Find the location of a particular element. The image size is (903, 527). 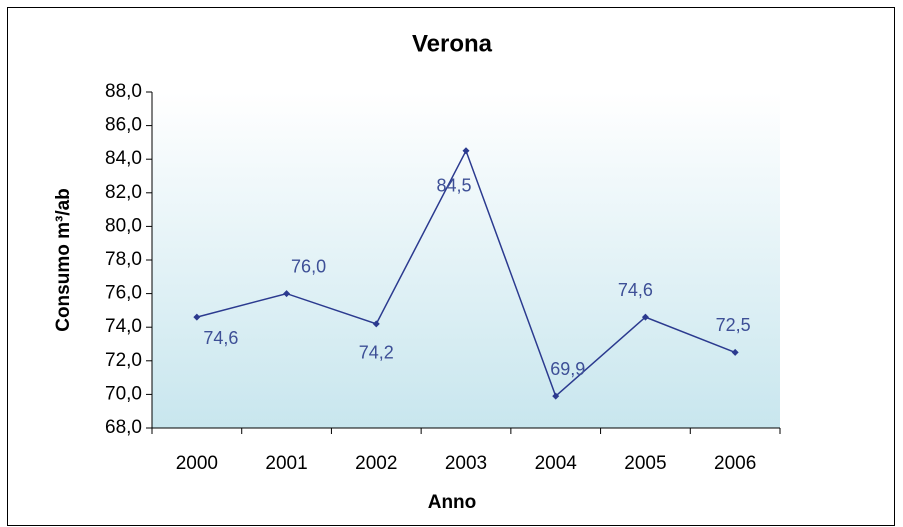

data-label: 69,9 is located at coordinates (567, 369).